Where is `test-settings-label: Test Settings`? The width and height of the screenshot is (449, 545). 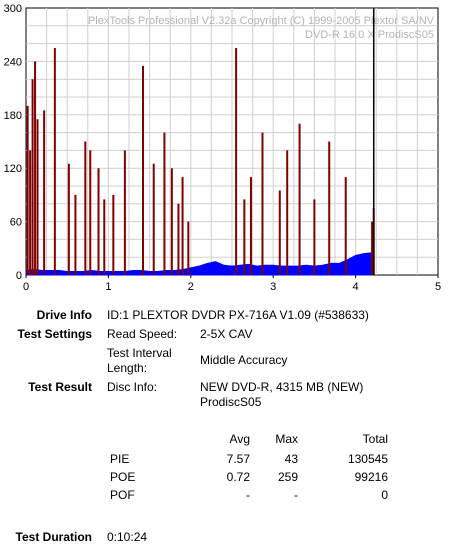 test-settings-label: Test Settings is located at coordinates (54, 334).